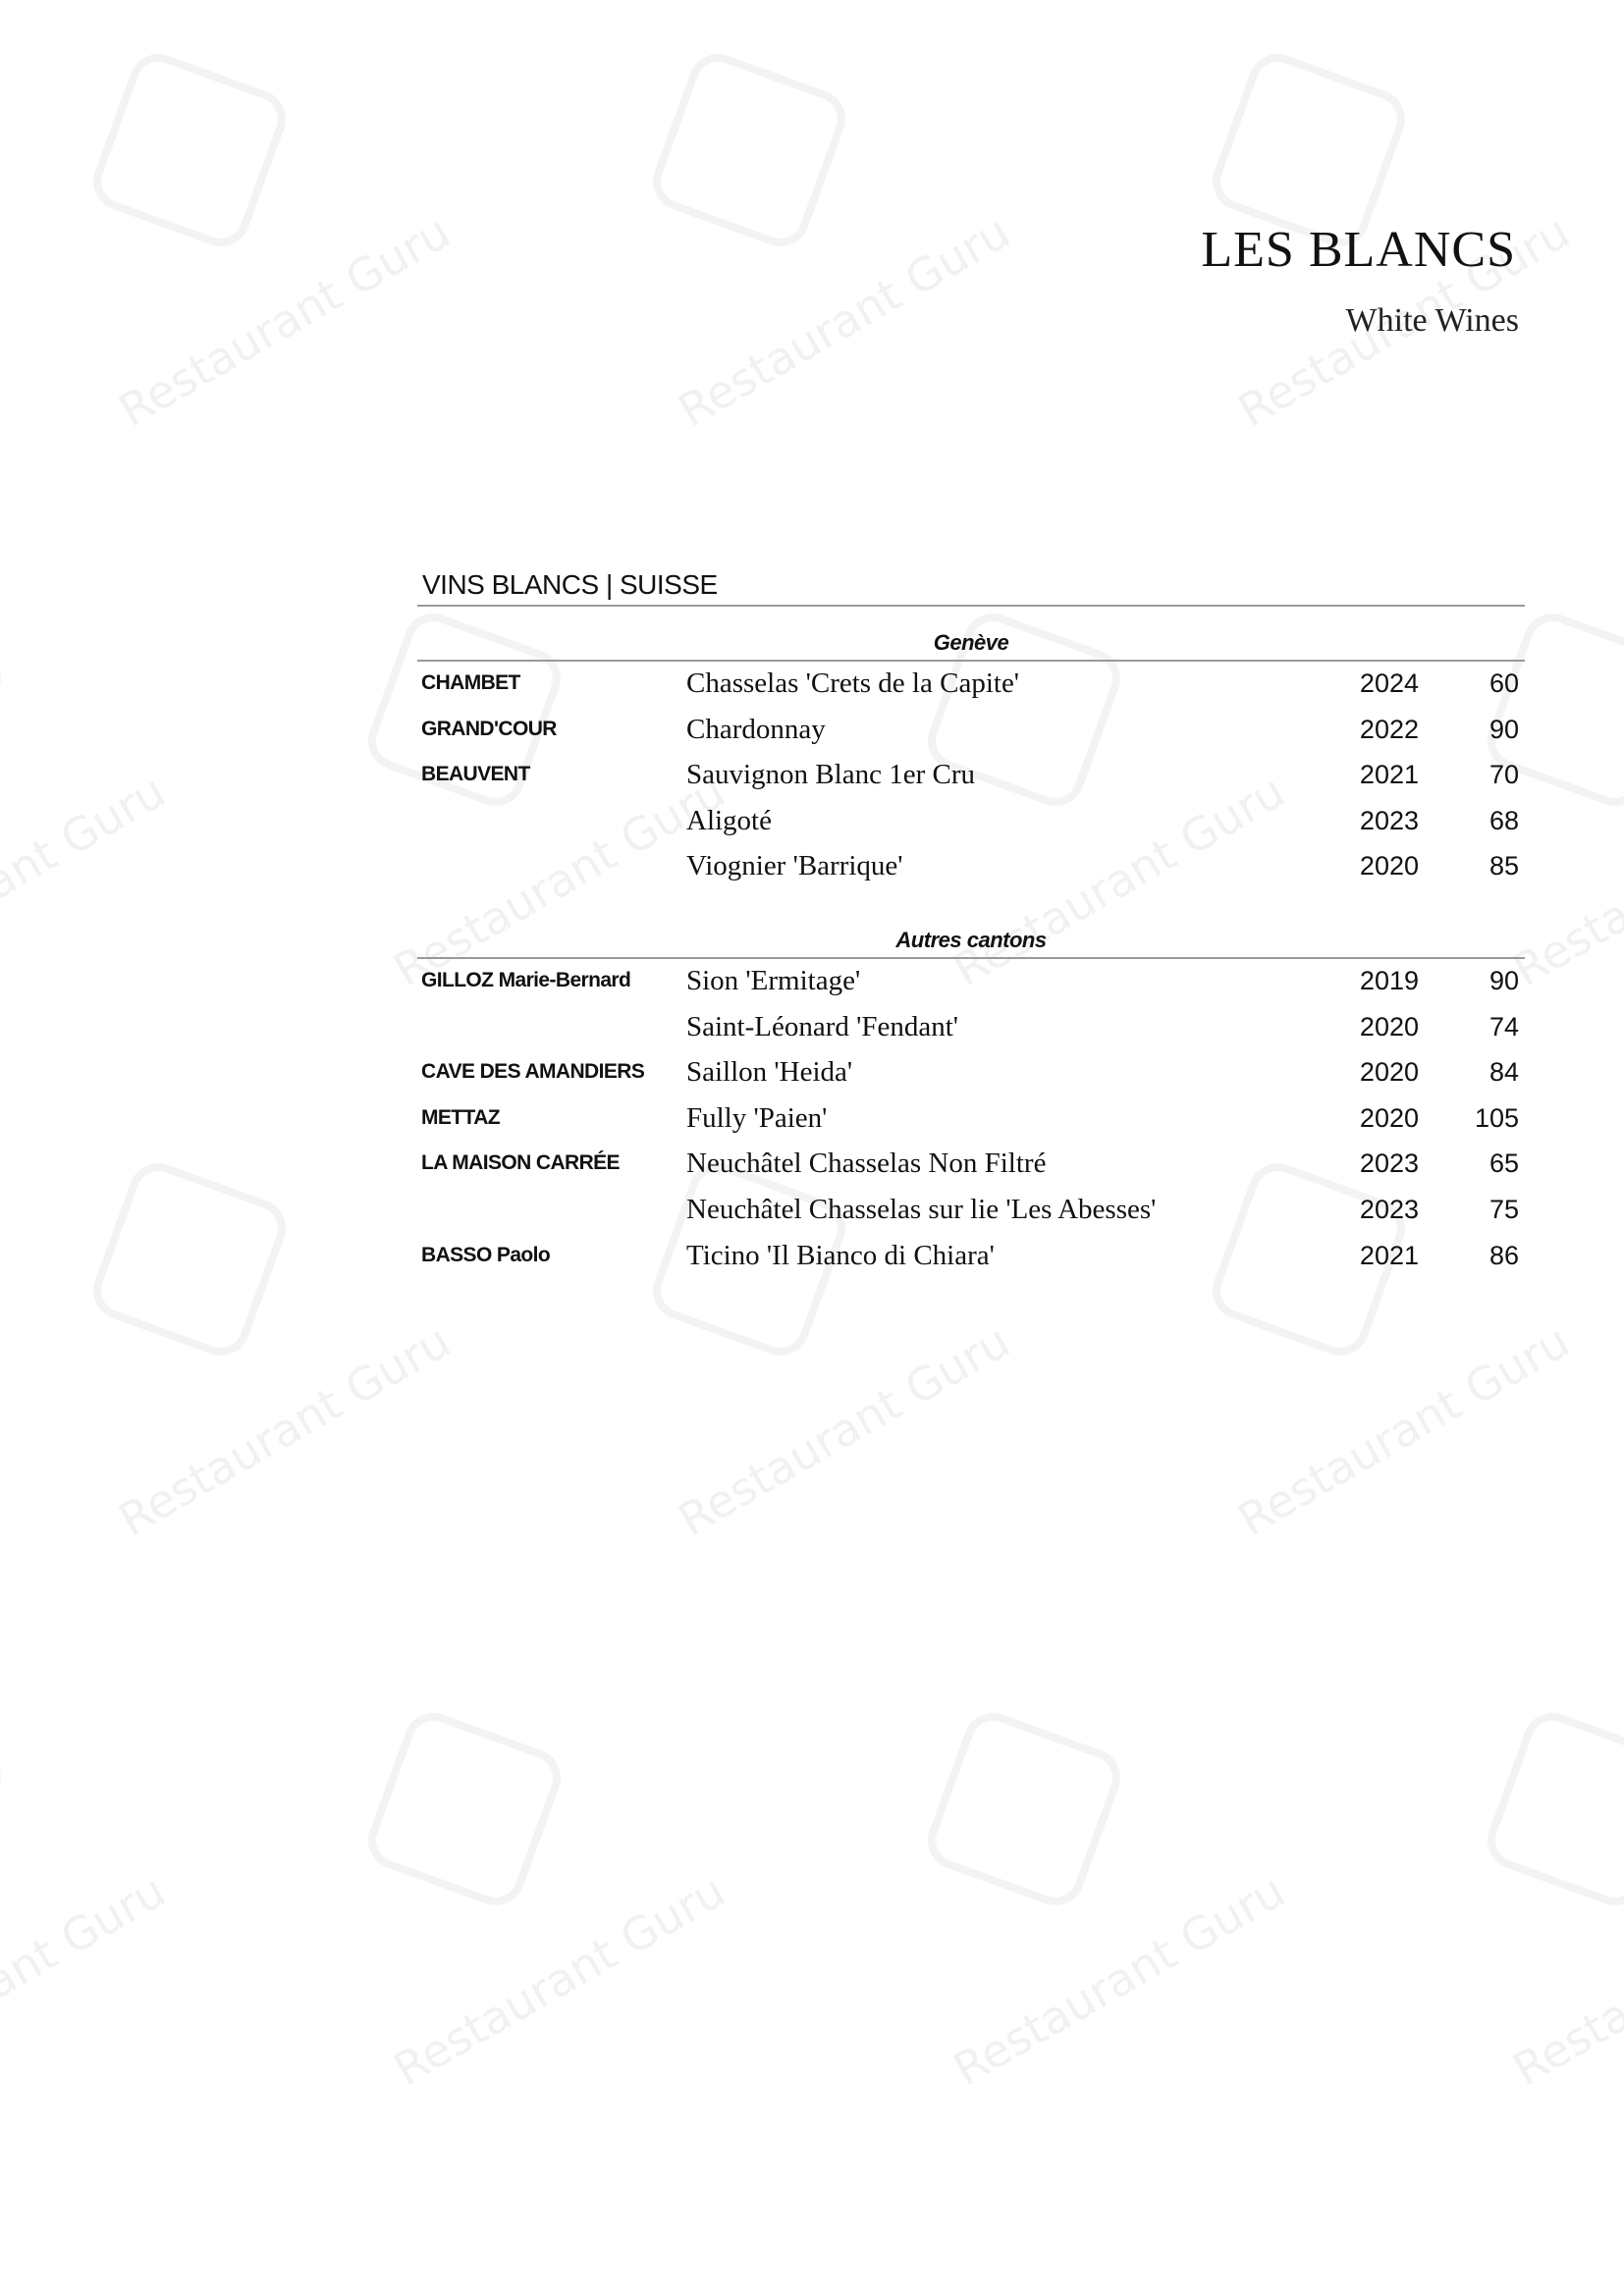 Image resolution: width=1624 pixels, height=2296 pixels. I want to click on page-title: LES BLANCS, so click(1358, 250).